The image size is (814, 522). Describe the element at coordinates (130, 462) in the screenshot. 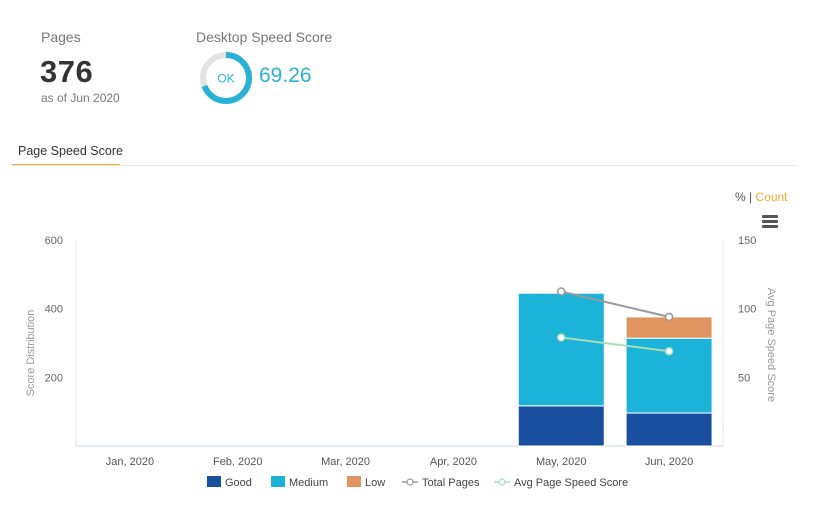

I see `x-tick-label: Jan, 2020` at that location.